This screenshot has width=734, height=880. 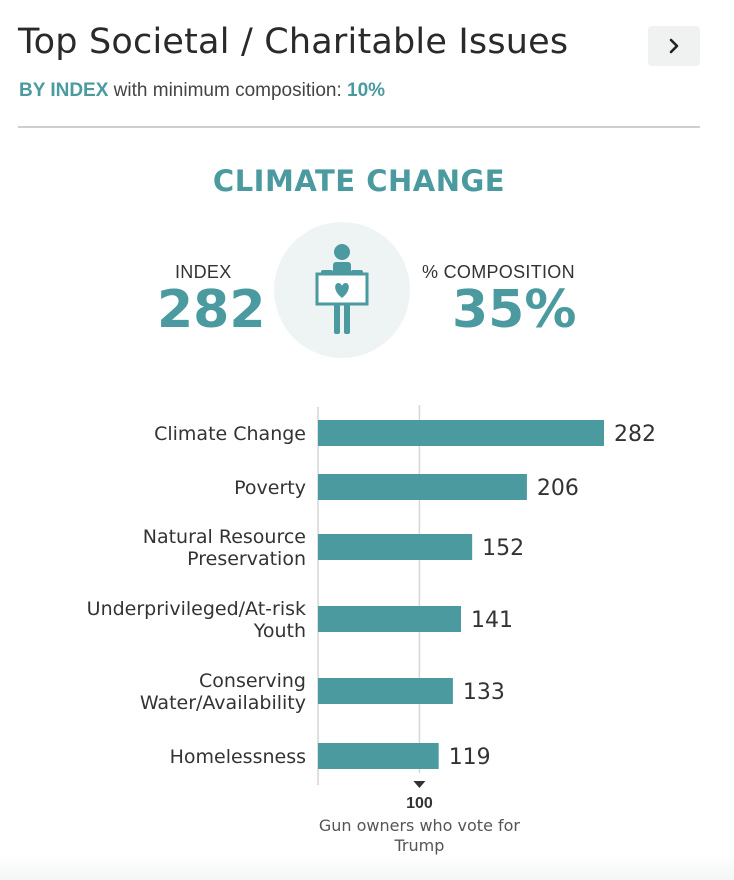 What do you see at coordinates (484, 692) in the screenshot?
I see `bar-value-label: 133` at bounding box center [484, 692].